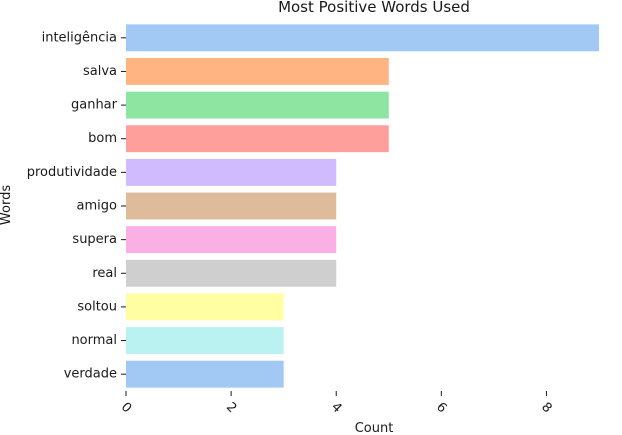 The image size is (622, 435). Describe the element at coordinates (231, 408) in the screenshot. I see `x-tick-label: 2` at that location.